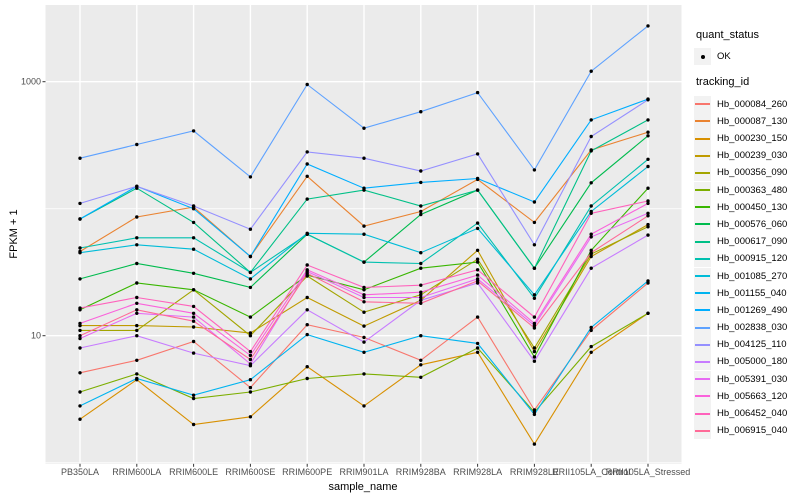 The image size is (800, 500). What do you see at coordinates (752, 139) in the screenshot?
I see `legend-label: Hb_000230_150` at bounding box center [752, 139].